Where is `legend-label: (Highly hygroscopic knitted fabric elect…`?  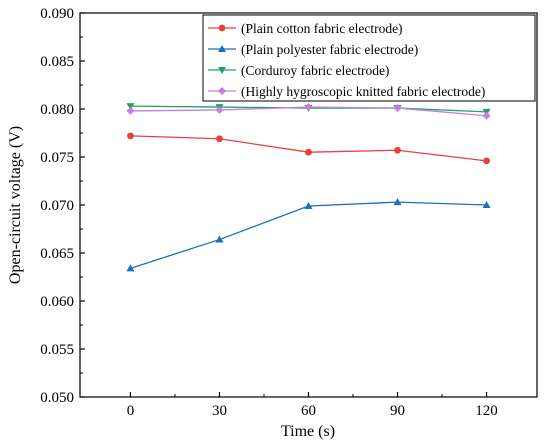 legend-label: (Highly hygroscopic knitted fabric elect… is located at coordinates (363, 91).